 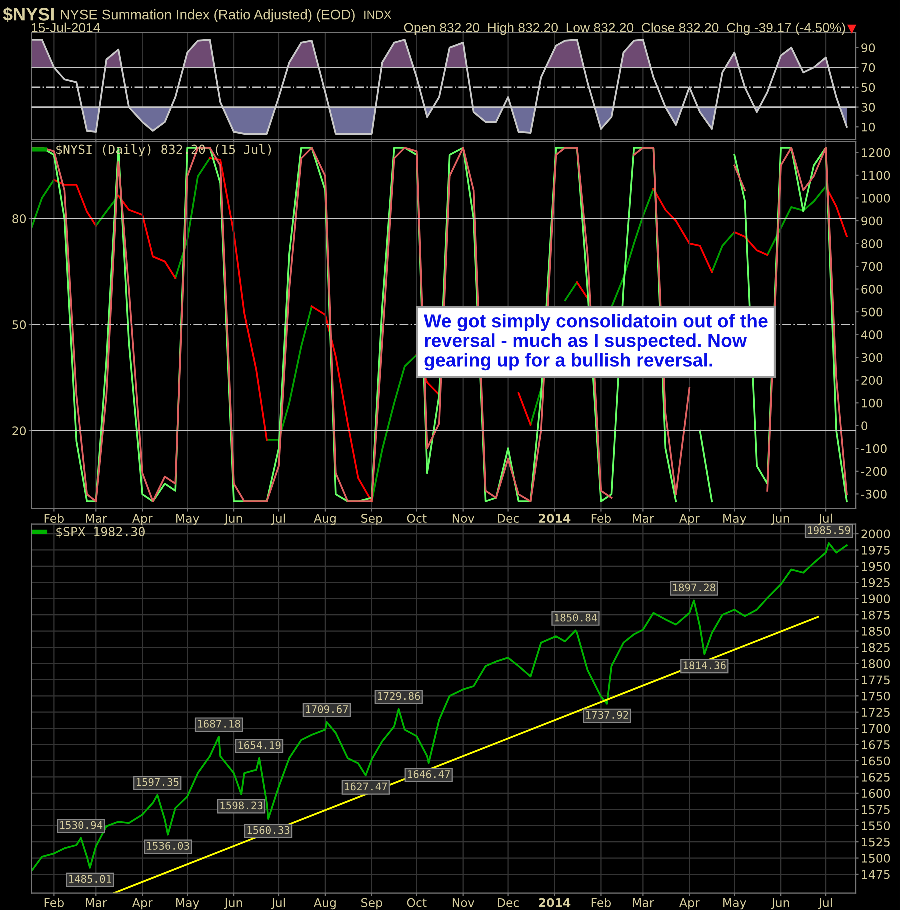 What do you see at coordinates (876, 713) in the screenshot?
I see `y-tick-label: 1725` at bounding box center [876, 713].